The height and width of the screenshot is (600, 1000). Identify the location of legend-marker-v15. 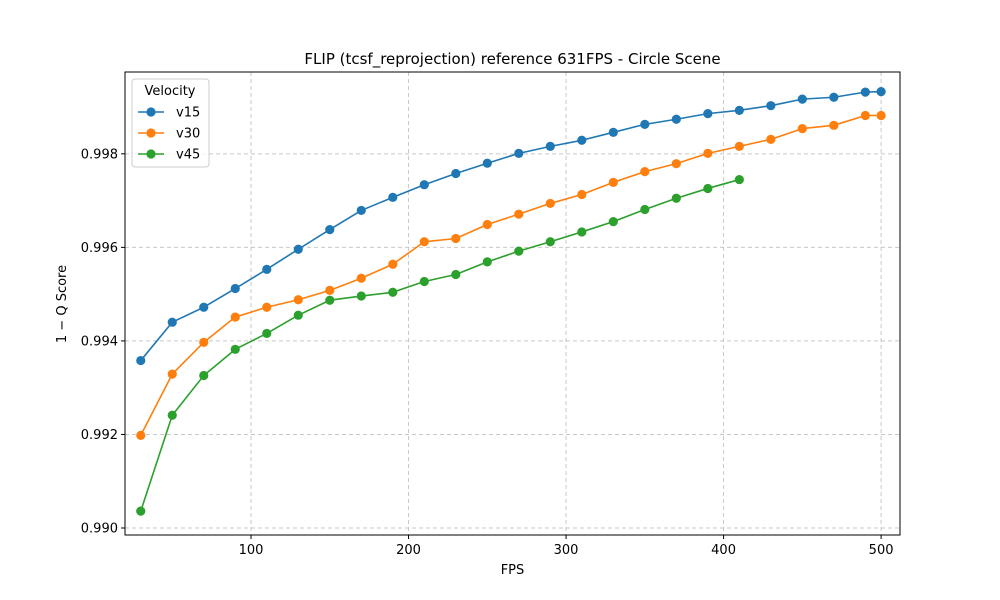
(151, 112).